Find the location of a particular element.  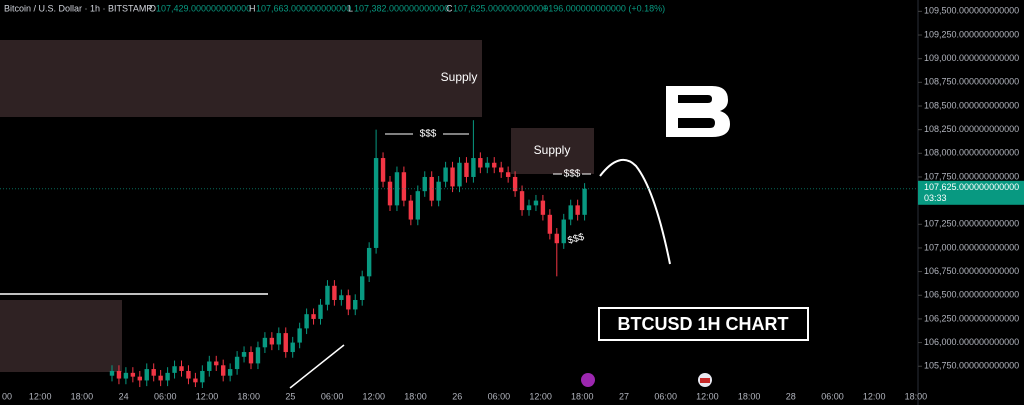

event-icon is located at coordinates (588, 380).